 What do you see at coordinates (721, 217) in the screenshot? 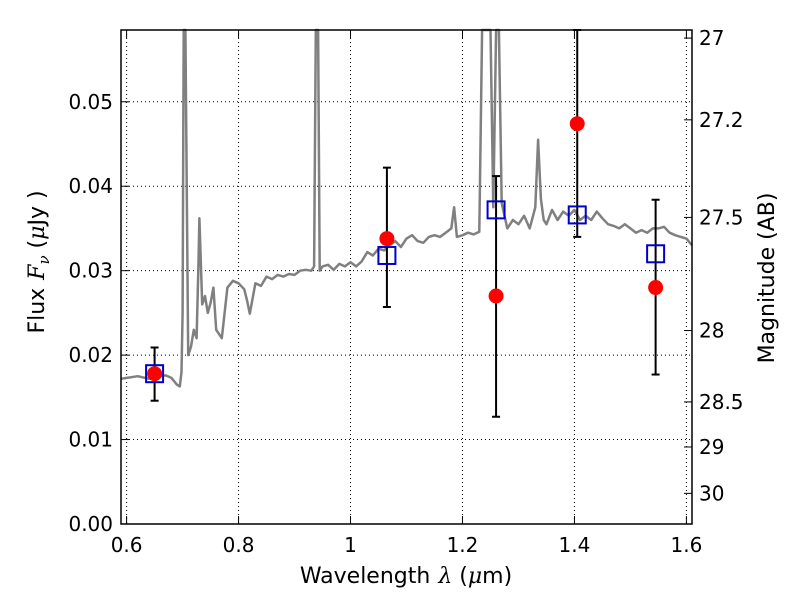
I see `y2-tick-label: 27.5` at bounding box center [721, 217].